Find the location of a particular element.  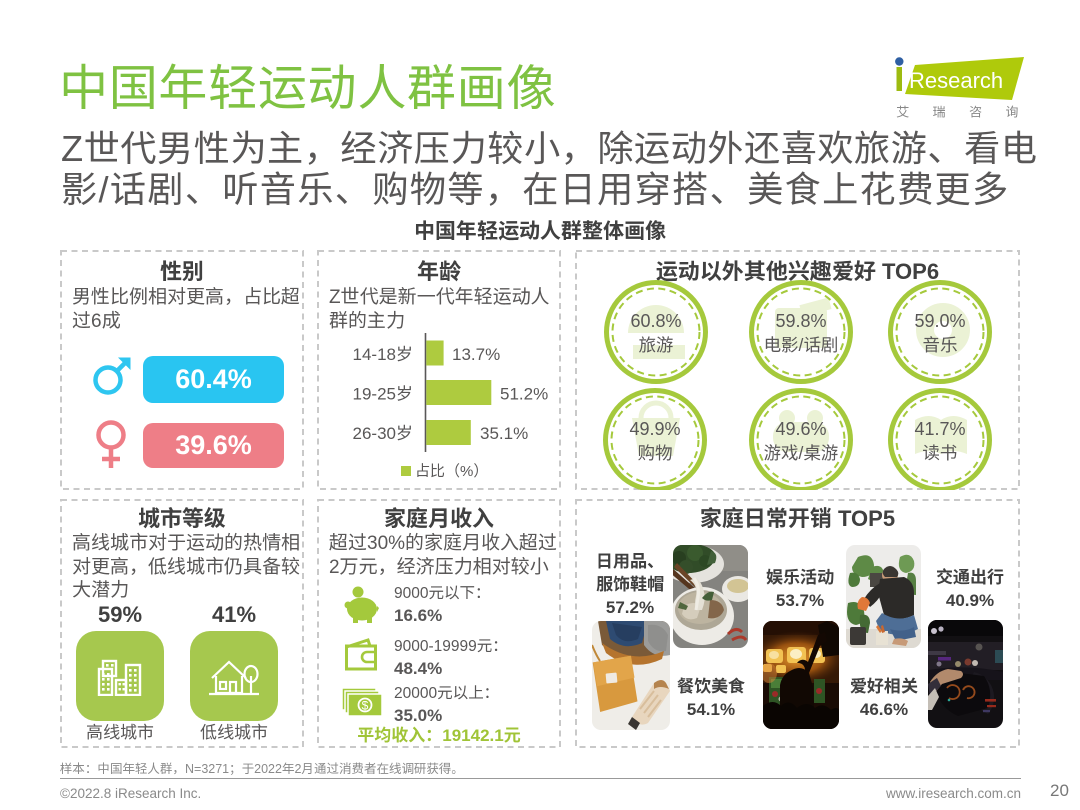

svg-text: 购物 is located at coordinates (655, 453).